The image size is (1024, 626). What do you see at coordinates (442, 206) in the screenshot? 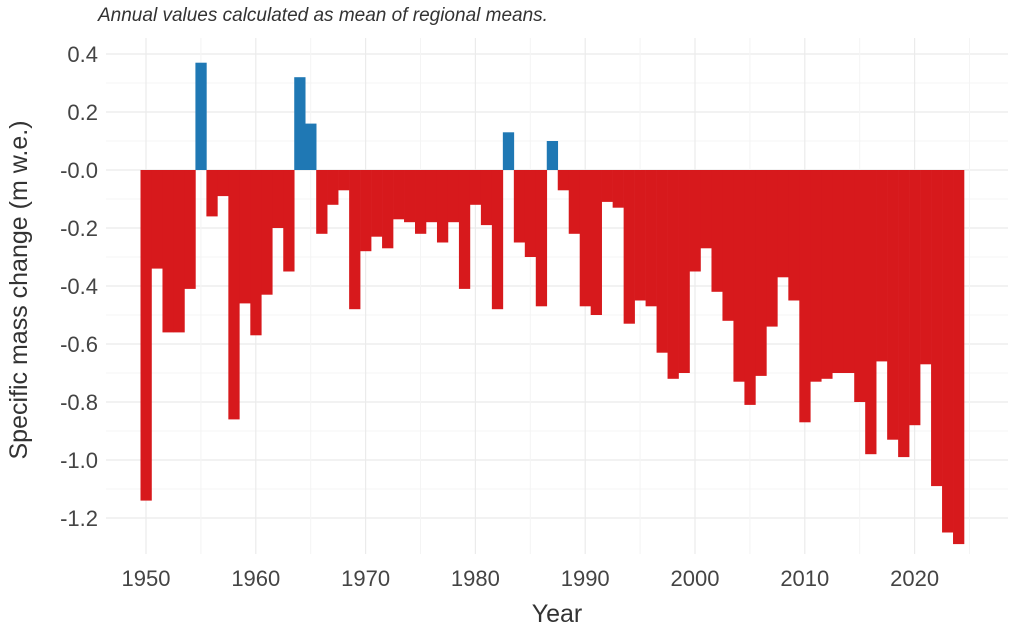
I see `bar-1977` at bounding box center [442, 206].